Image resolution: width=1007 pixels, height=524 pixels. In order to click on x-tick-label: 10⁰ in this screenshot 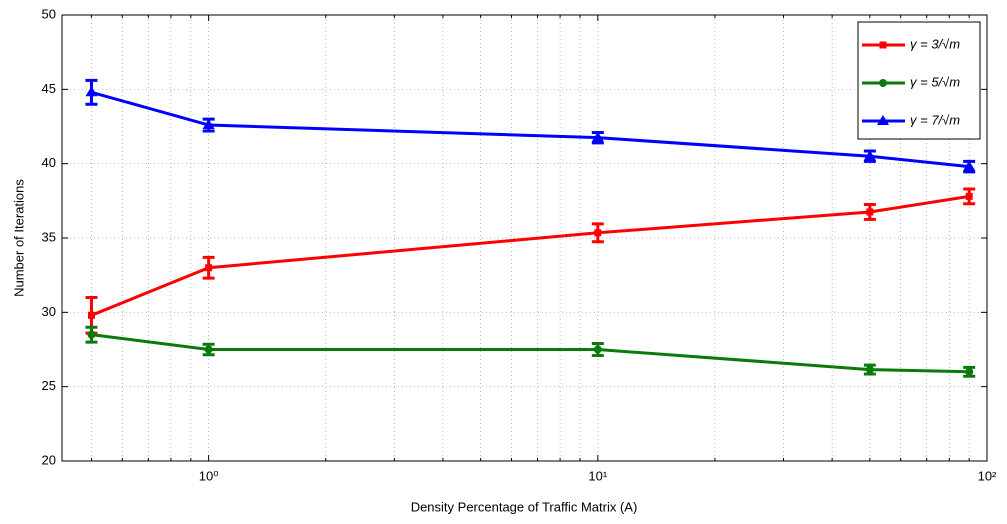, I will do `click(209, 475)`.